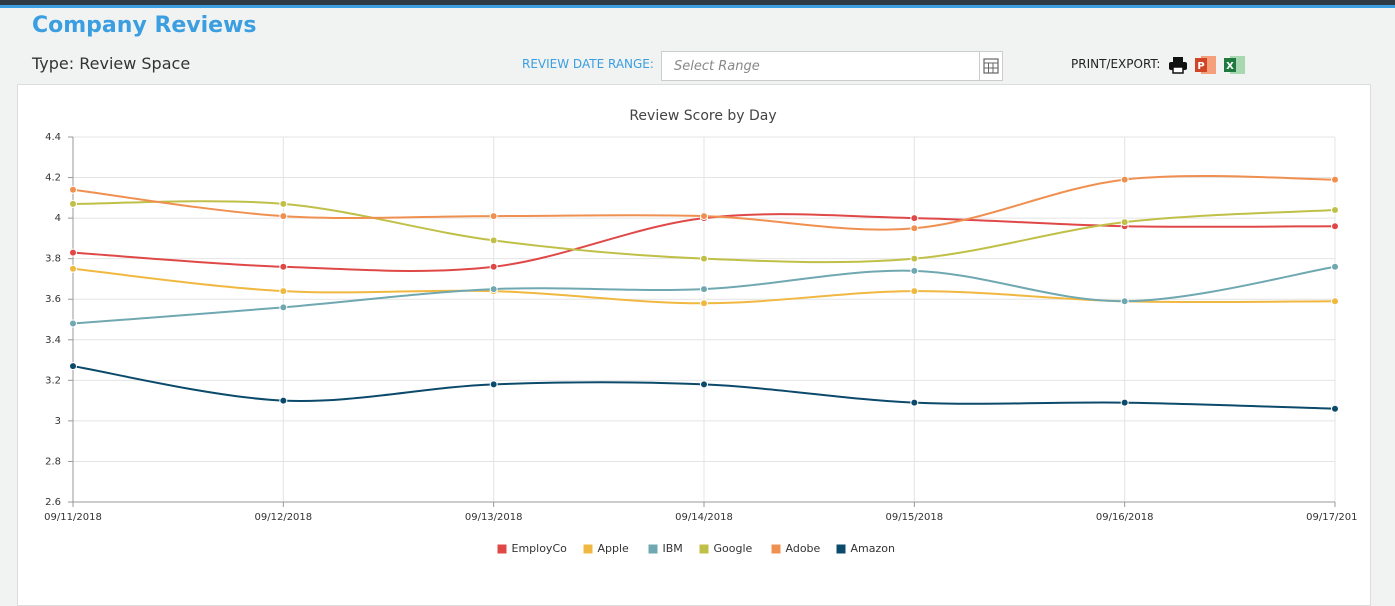  I want to click on y-tick-label: 2.6, so click(53, 502).